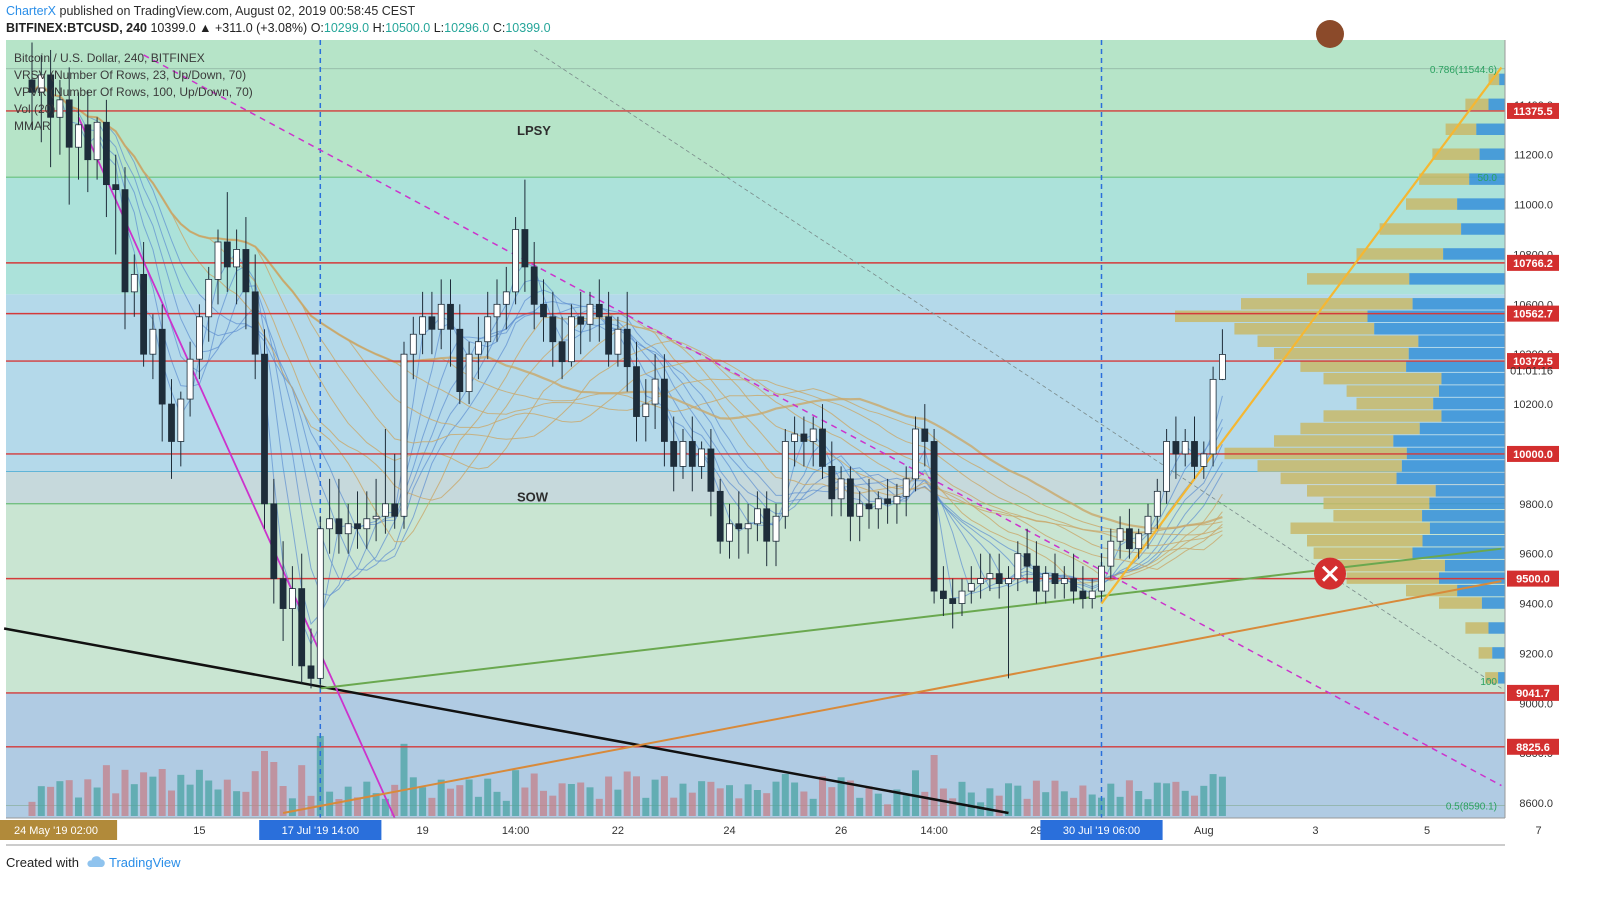 This screenshot has height=897, width=1597. I want to click on price-level-tag: 9041.7, so click(1533, 692).